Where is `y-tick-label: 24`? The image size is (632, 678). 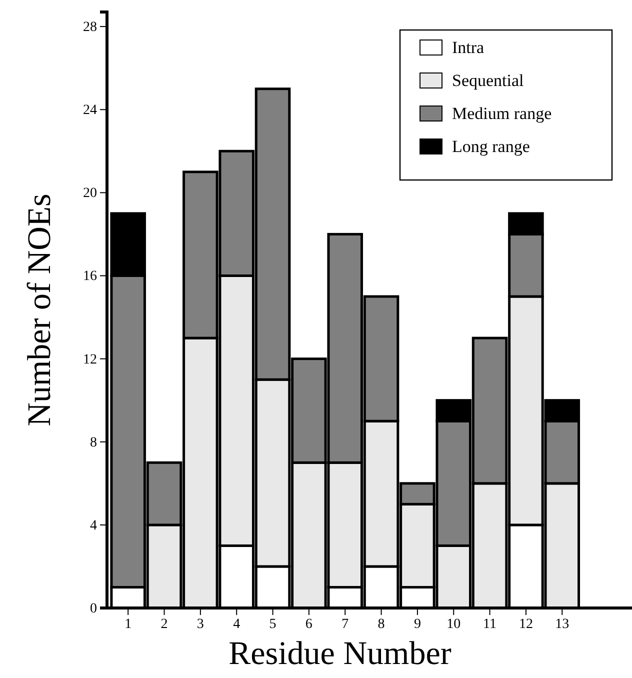 y-tick-label: 24 is located at coordinates (90, 110).